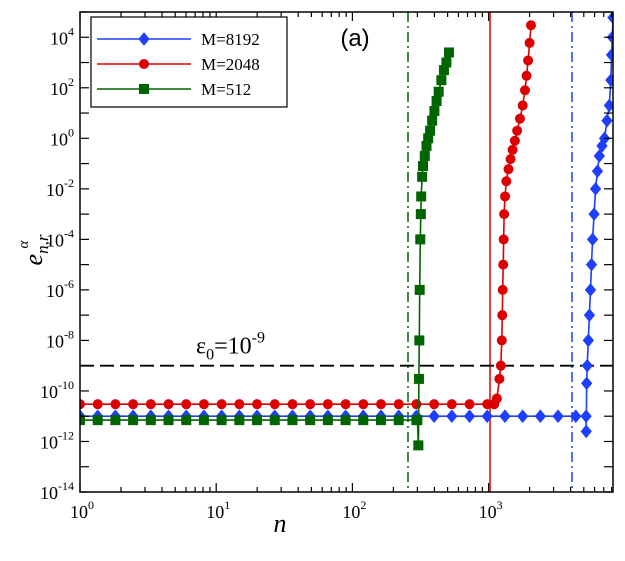 Image resolution: width=625 pixels, height=561 pixels. I want to click on y-tick-exp: 2, so click(71, 82).